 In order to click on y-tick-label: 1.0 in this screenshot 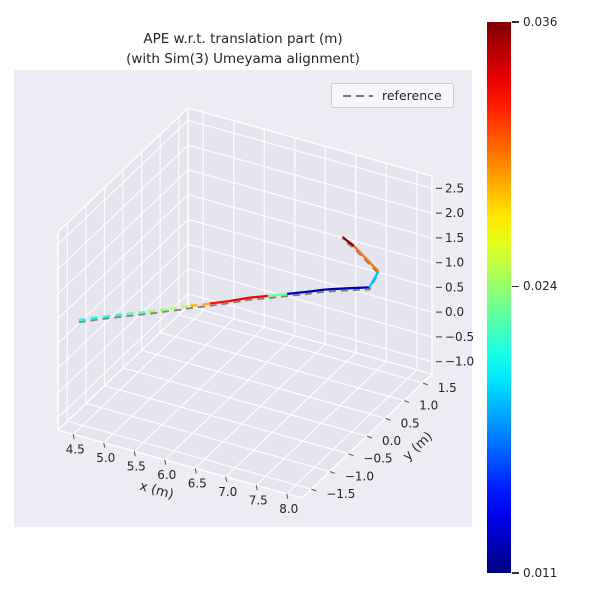, I will do `click(428, 406)`.